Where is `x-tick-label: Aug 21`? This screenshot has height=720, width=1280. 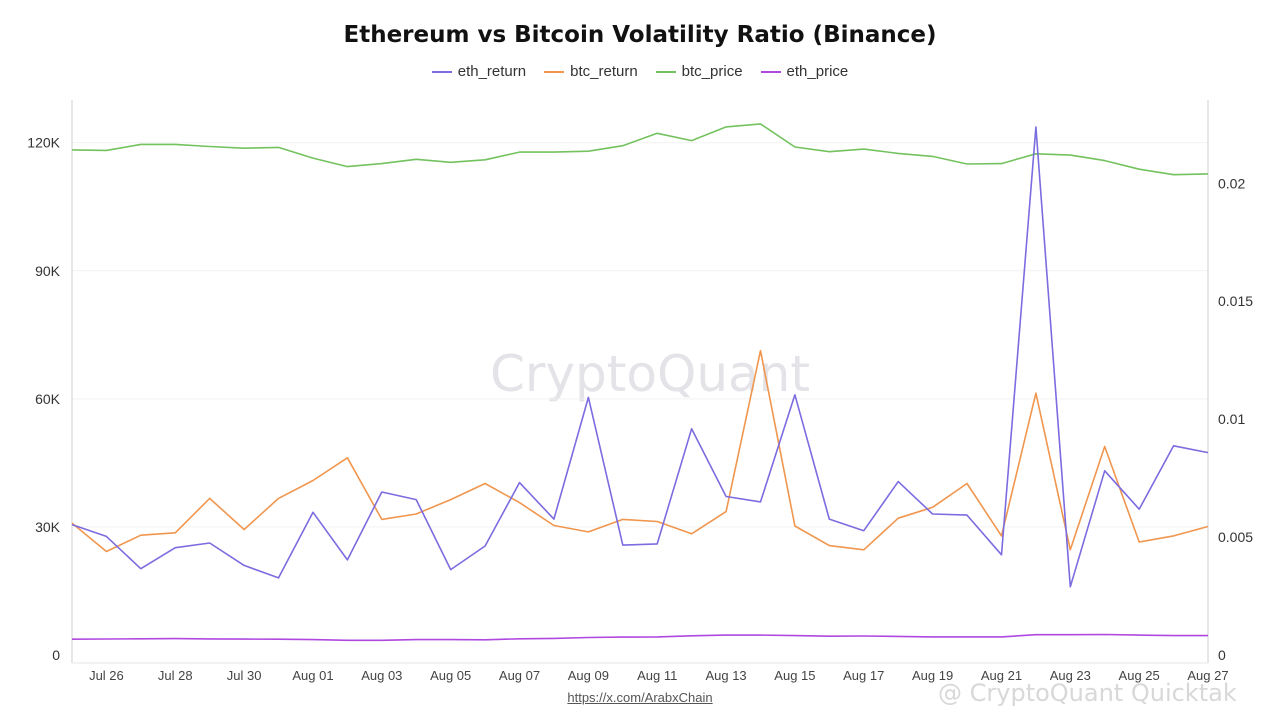
x-tick-label: Aug 21 is located at coordinates (1001, 675).